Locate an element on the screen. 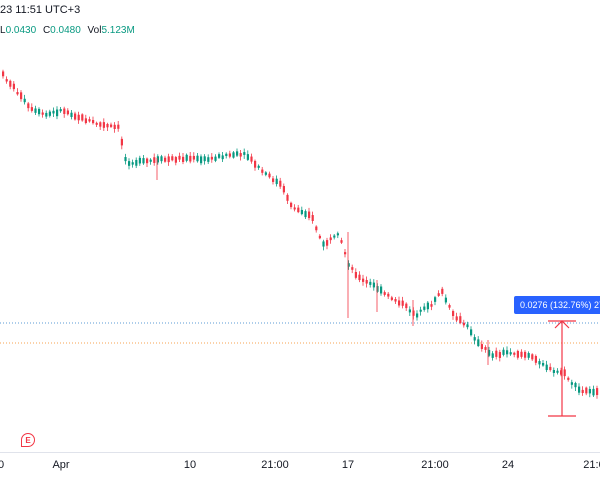 This screenshot has height=503, width=600. x-tick-label: Apr is located at coordinates (61, 465).